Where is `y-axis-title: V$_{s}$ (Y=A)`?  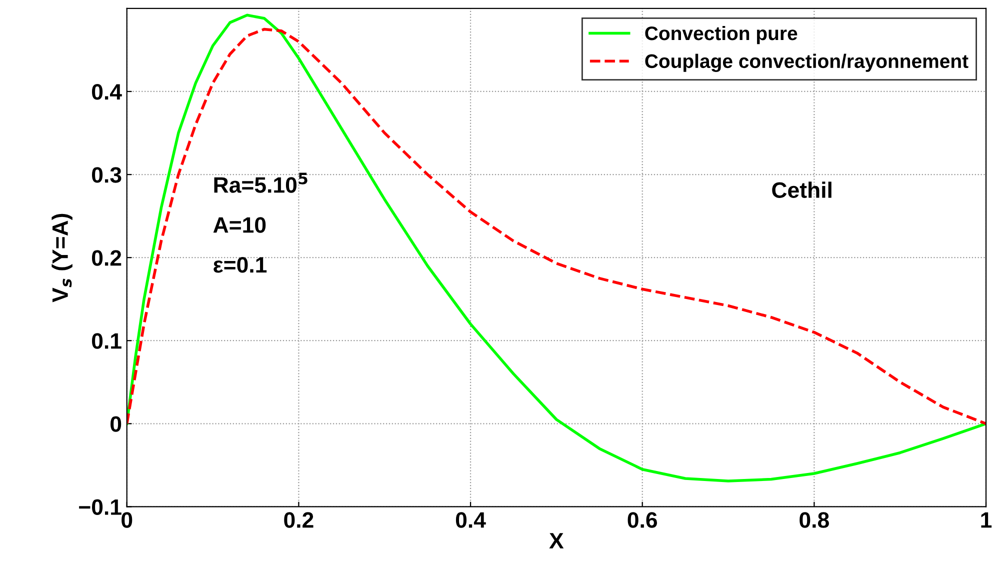
y-axis-title: V$_{s}$ (Y=A) is located at coordinates (62, 258).